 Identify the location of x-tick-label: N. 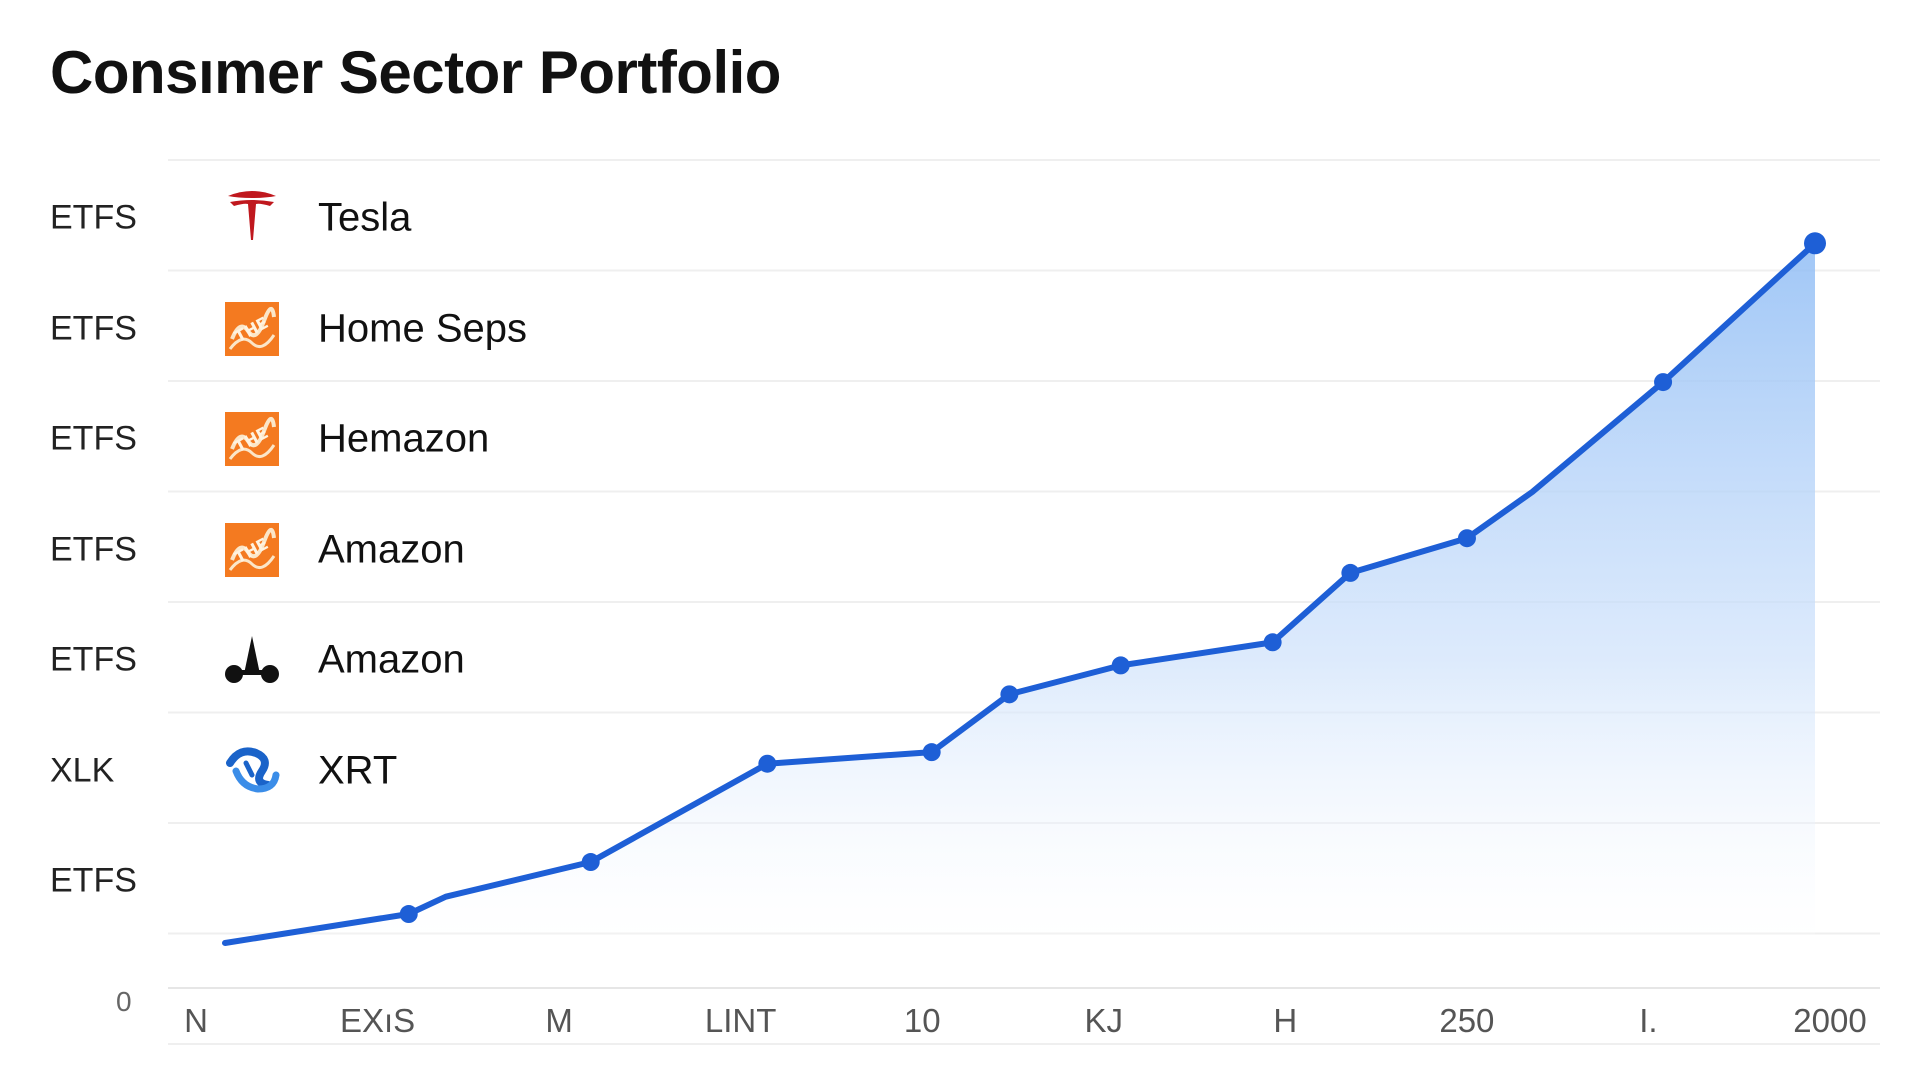
(196, 1020).